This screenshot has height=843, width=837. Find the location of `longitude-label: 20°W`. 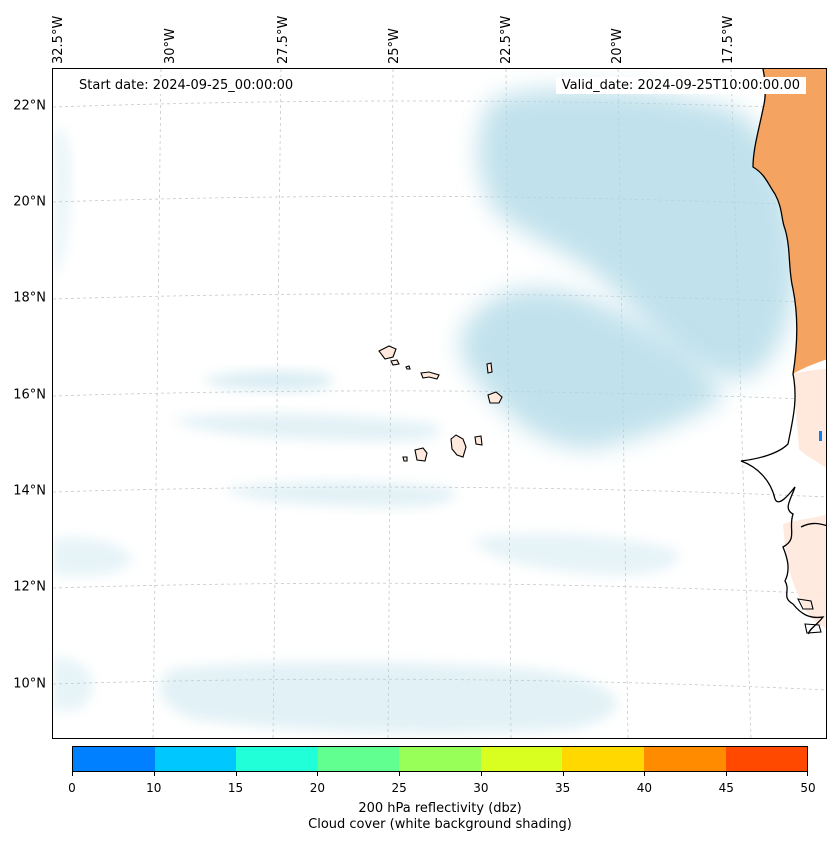

longitude-label: 20°W is located at coordinates (617, 46).